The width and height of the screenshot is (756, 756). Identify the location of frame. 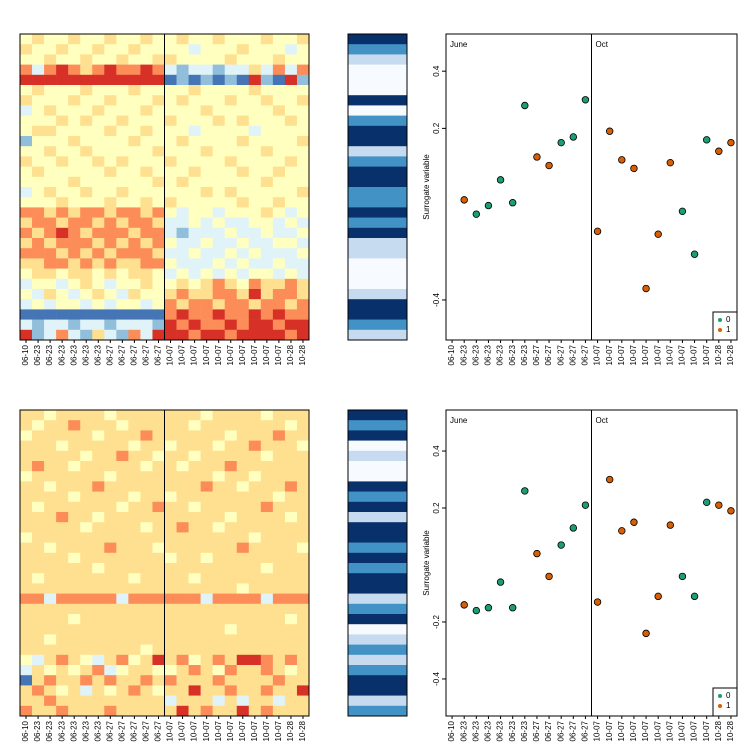
(377, 563).